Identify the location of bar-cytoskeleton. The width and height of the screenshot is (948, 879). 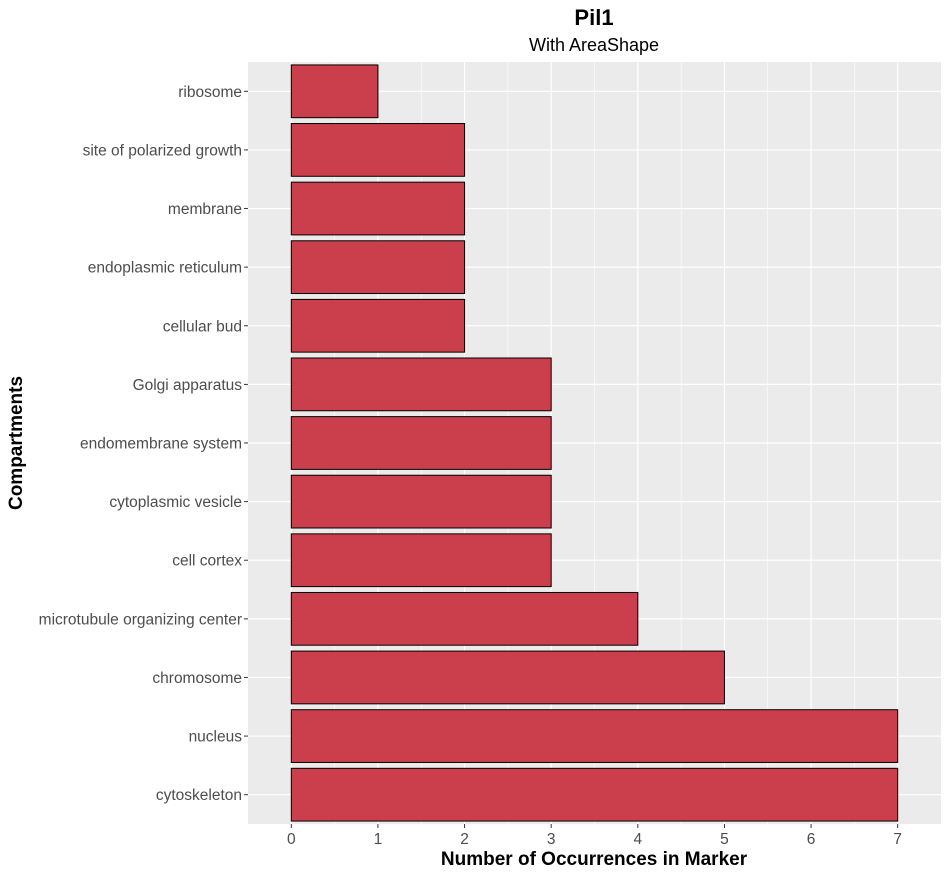
(594, 794).